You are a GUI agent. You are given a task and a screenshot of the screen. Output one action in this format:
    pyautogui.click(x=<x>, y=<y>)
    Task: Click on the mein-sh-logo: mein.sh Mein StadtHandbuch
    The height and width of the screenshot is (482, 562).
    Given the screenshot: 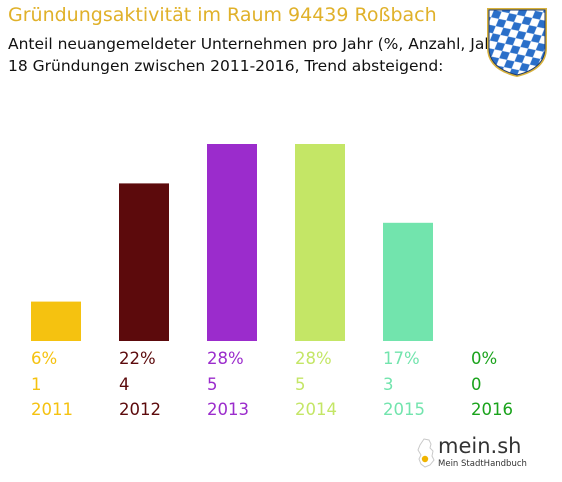 What is the action you would take?
    pyautogui.click(x=472, y=454)
    